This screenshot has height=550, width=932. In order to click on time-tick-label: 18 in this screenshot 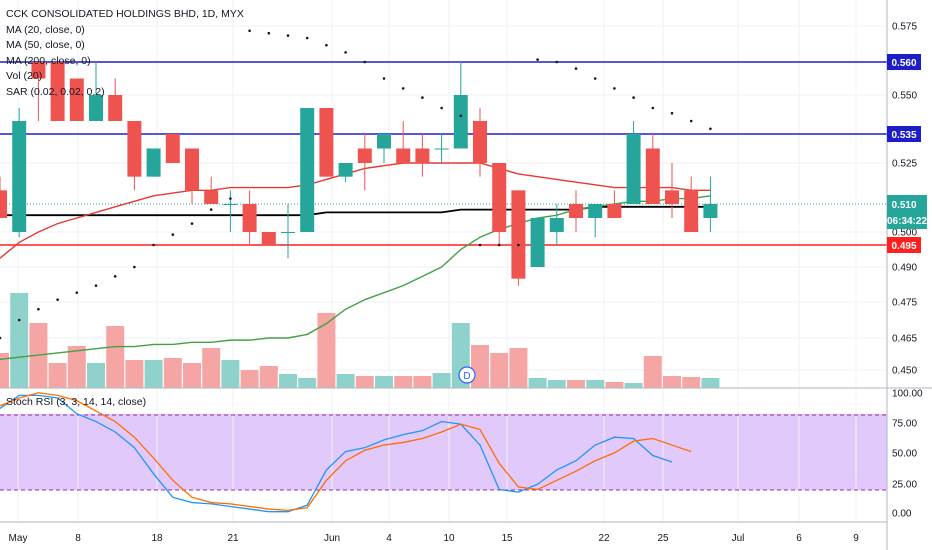, I will do `click(157, 538)`.